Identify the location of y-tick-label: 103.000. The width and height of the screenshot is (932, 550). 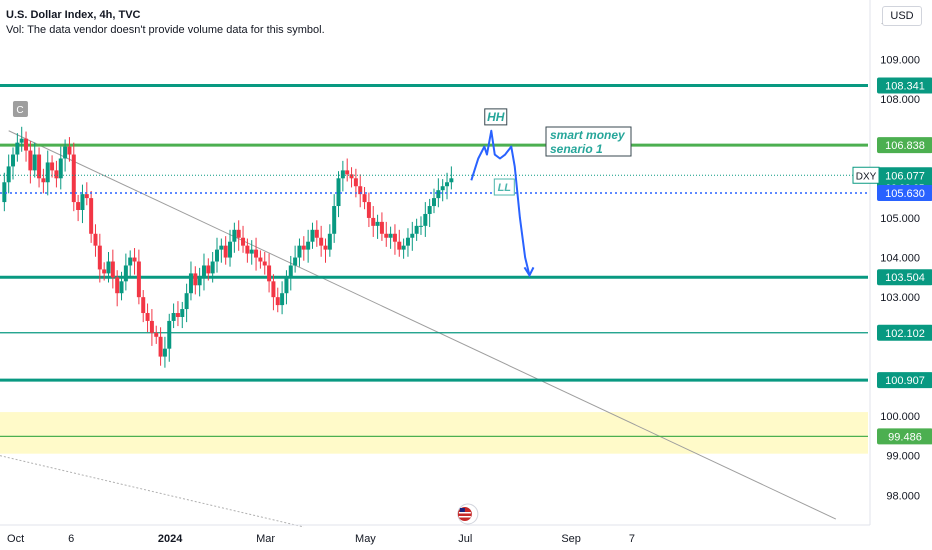
(900, 298).